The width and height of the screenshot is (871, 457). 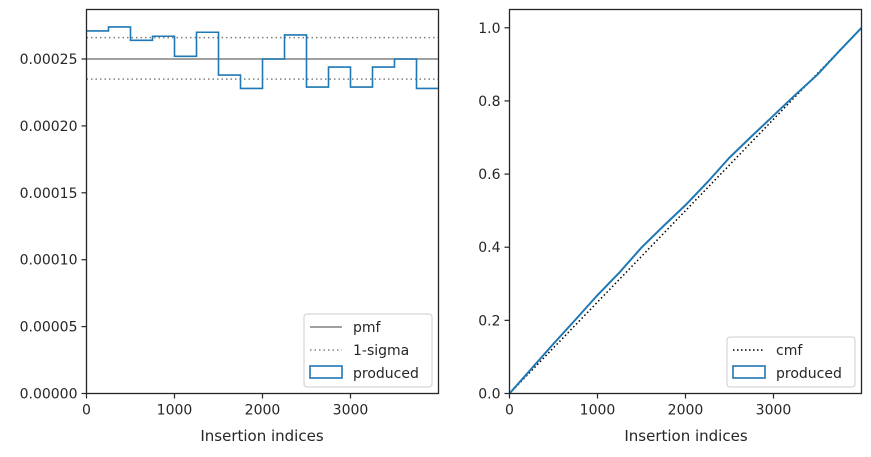 What do you see at coordinates (489, 102) in the screenshot?
I see `right-y-tick-label: 0.8` at bounding box center [489, 102].